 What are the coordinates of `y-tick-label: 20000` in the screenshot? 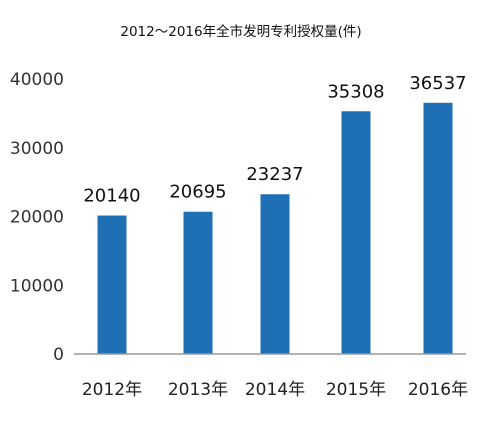 It's located at (37, 218).